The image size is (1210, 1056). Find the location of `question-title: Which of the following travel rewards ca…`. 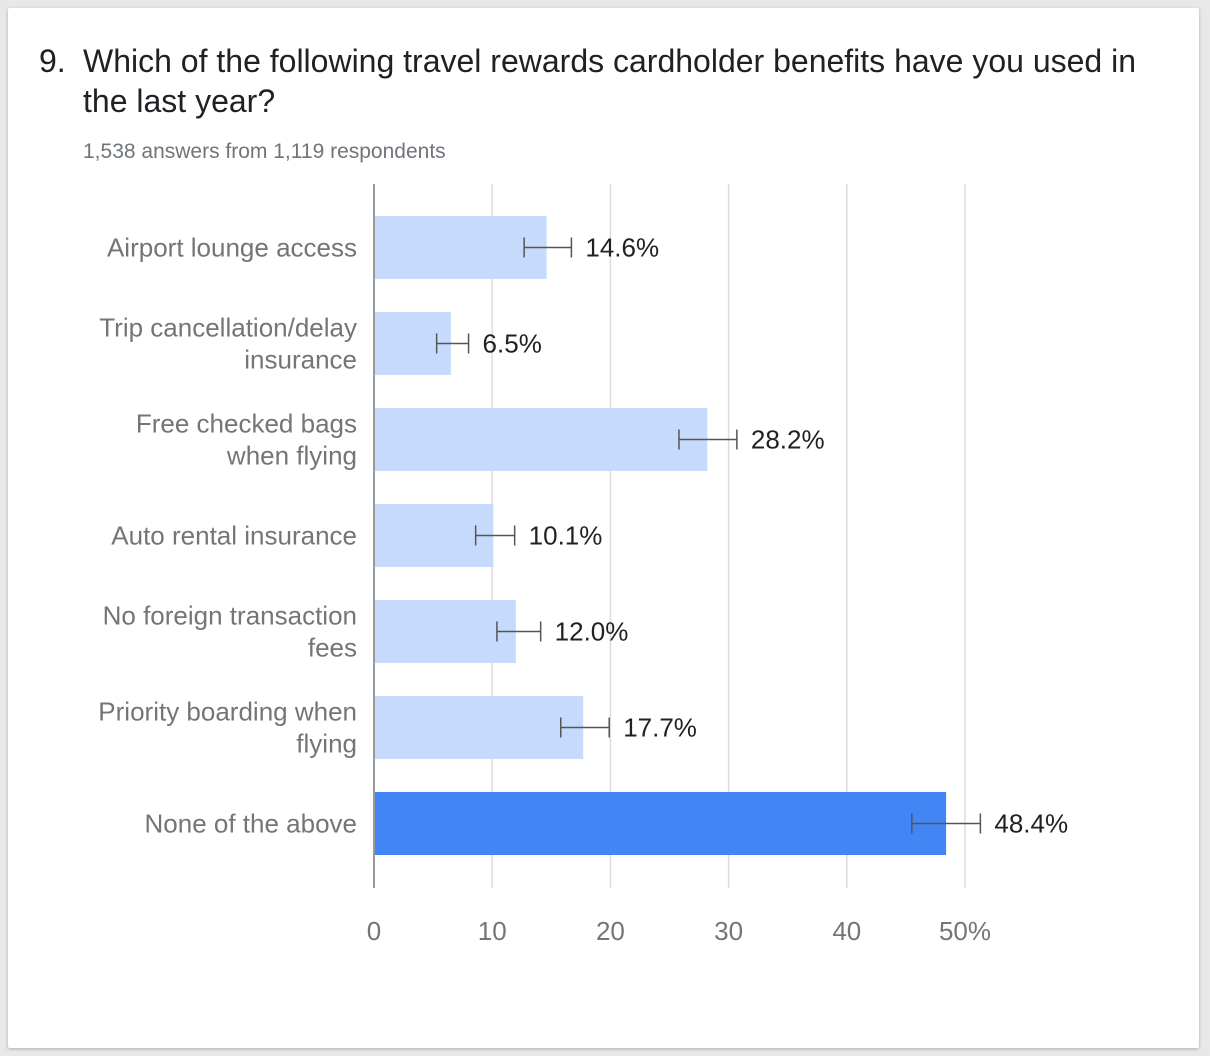

question-title: Which of the following travel rewards ca… is located at coordinates (610, 81).